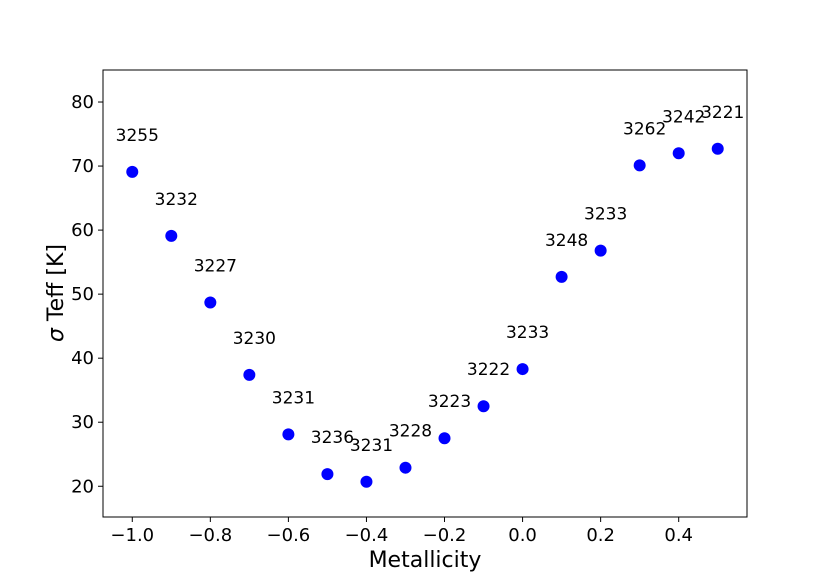 Image resolution: width=830 pixels, height=581 pixels. I want to click on x-tick-label: −0.2, so click(445, 535).